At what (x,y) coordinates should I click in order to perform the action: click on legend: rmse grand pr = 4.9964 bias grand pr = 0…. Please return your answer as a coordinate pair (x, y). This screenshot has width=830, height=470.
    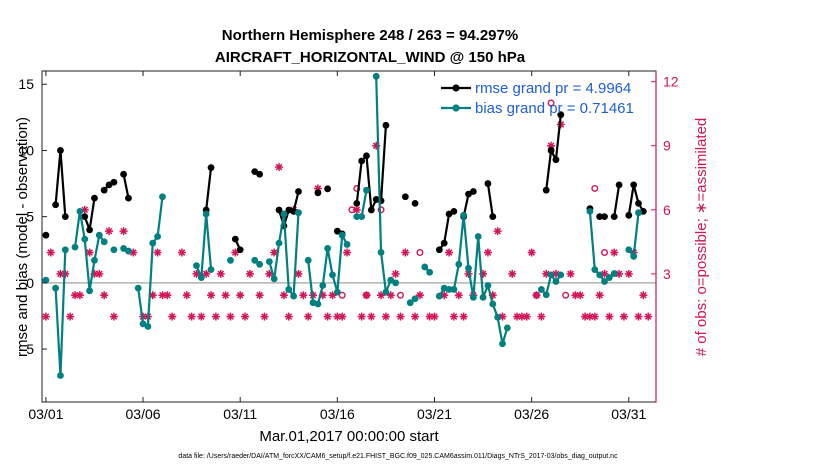
    Looking at the image, I should click on (537, 98).